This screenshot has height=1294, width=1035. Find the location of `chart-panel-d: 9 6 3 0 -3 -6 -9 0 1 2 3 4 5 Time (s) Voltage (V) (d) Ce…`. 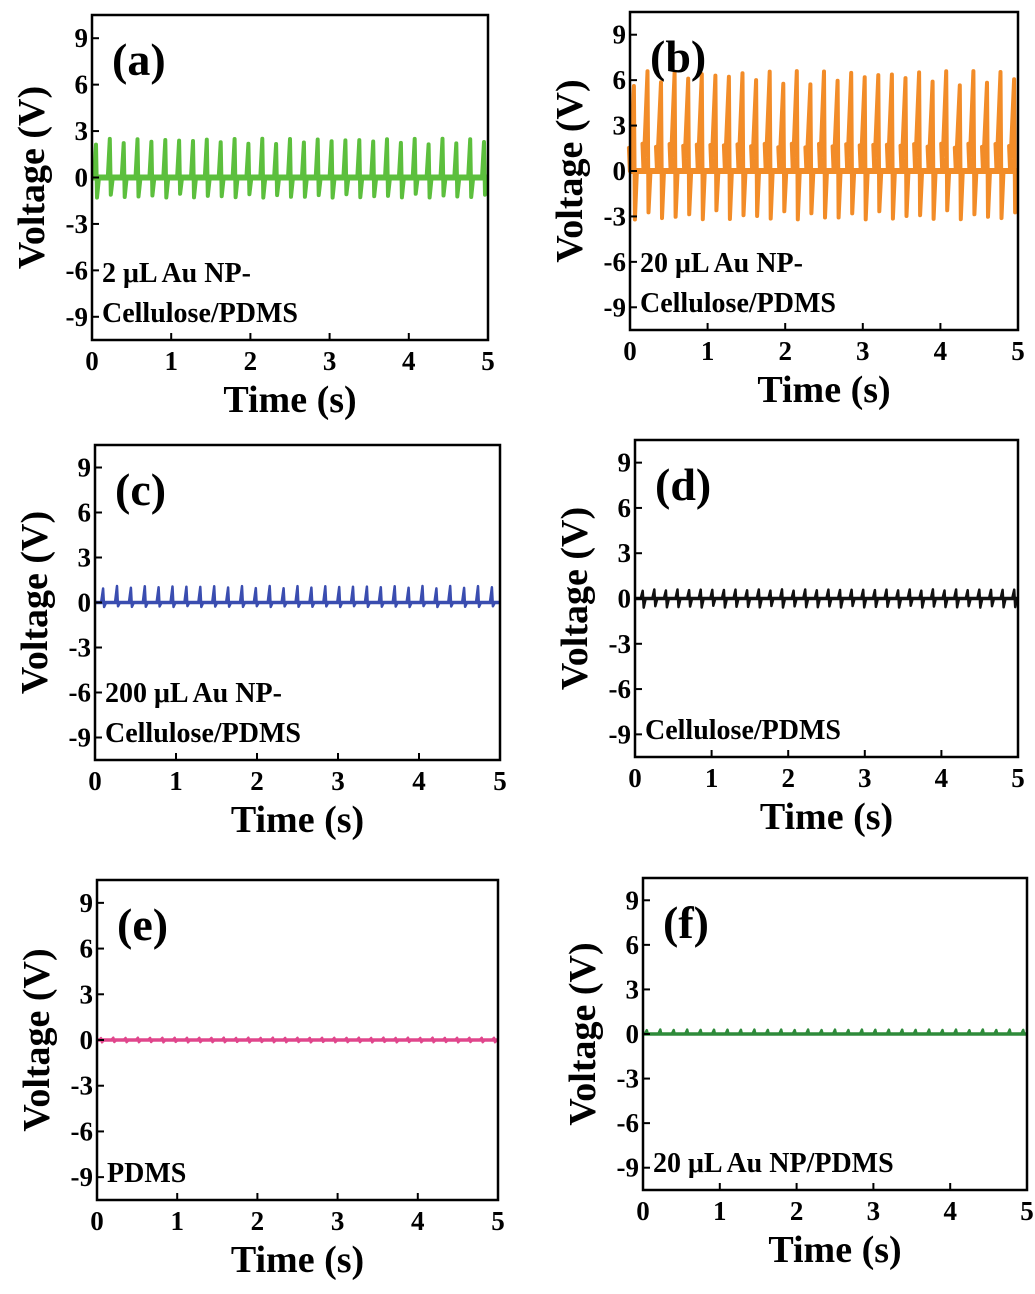

chart-panel-d: 9 6 3 0 -3 -6 -9 0 1 2 3 4 5 Time (s) Voltage (V) (d) Ce… is located at coordinates (789, 638).